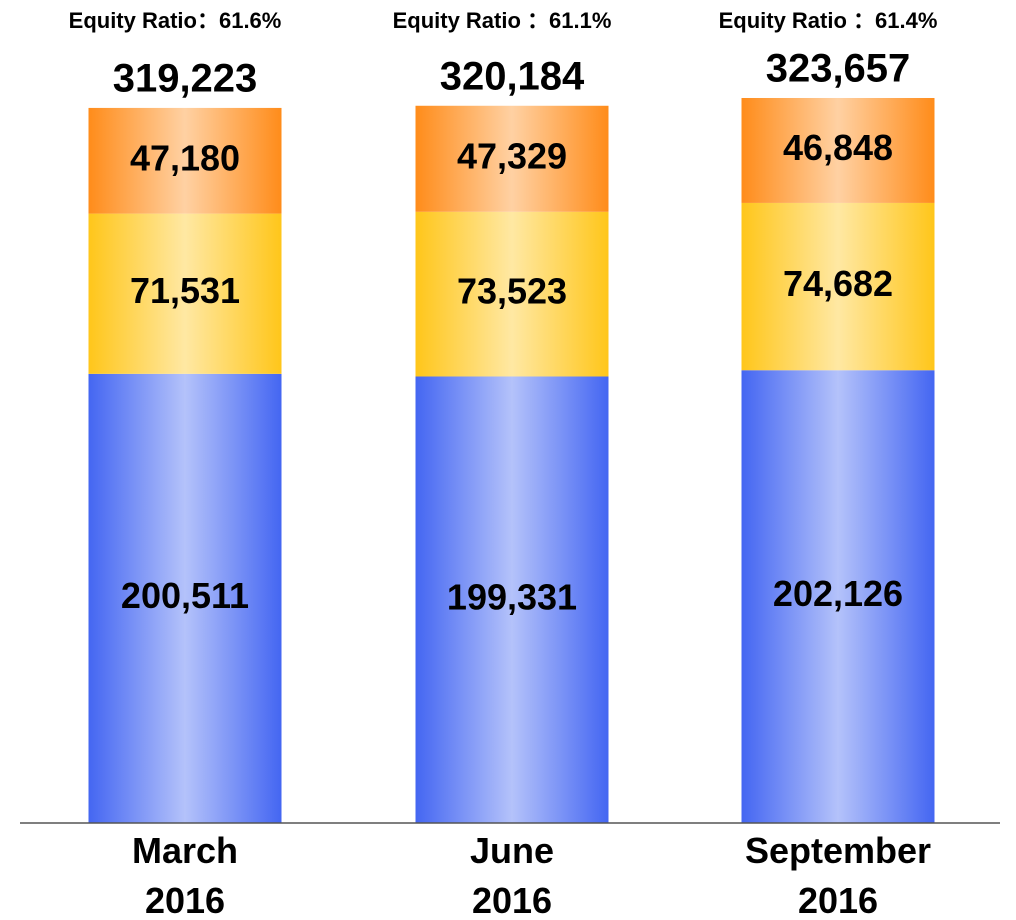  I want to click on data-label: 47,329, so click(512, 155).